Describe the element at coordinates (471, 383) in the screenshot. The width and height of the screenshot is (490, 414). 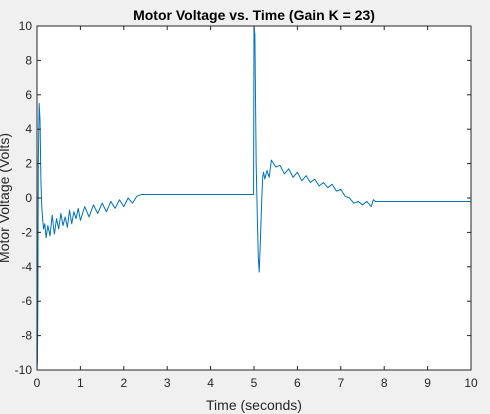
I see `x-tick-label: 10` at that location.